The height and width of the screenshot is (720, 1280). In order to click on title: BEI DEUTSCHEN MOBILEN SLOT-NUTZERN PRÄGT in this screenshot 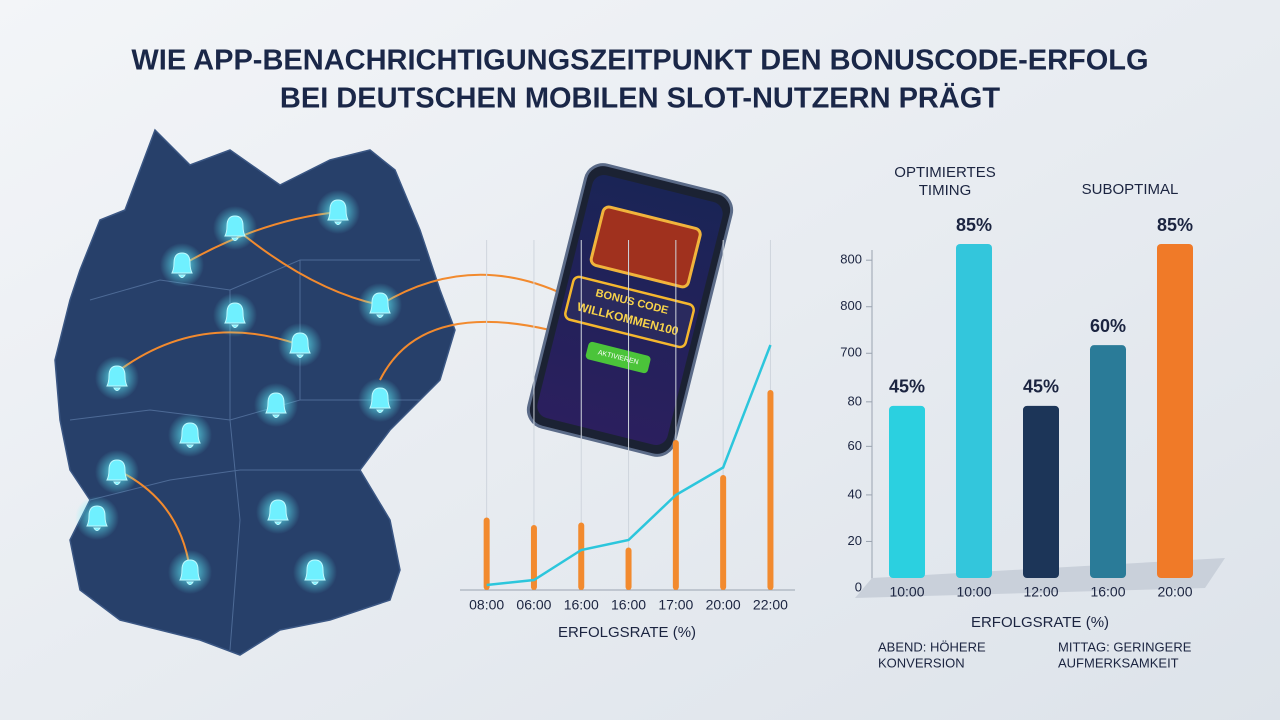, I will do `click(640, 98)`.